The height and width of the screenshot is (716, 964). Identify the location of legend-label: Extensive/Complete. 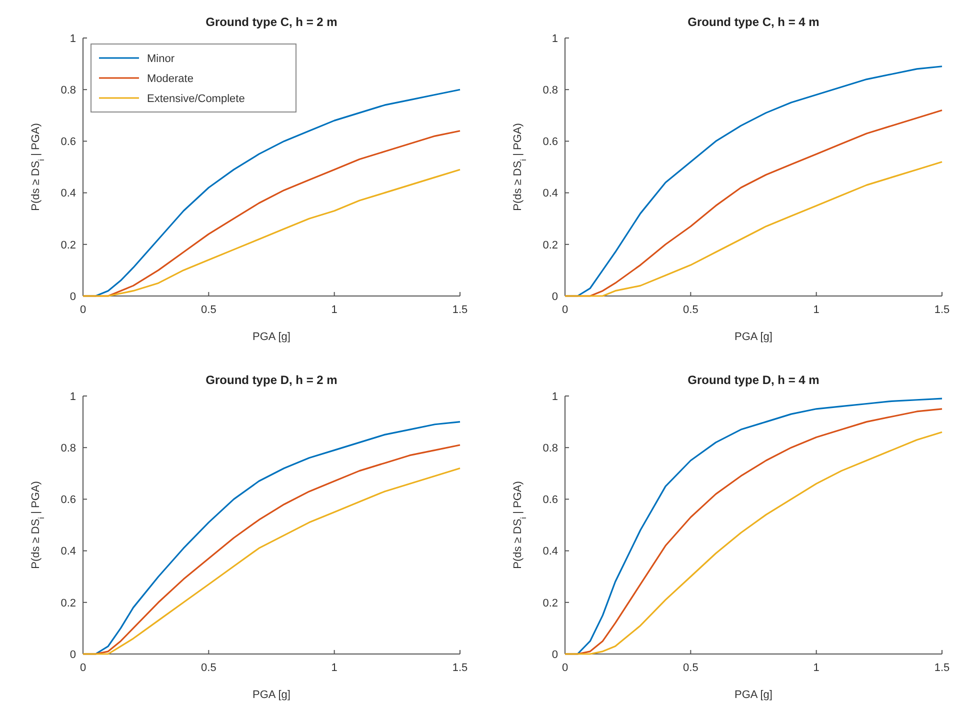
(196, 98).